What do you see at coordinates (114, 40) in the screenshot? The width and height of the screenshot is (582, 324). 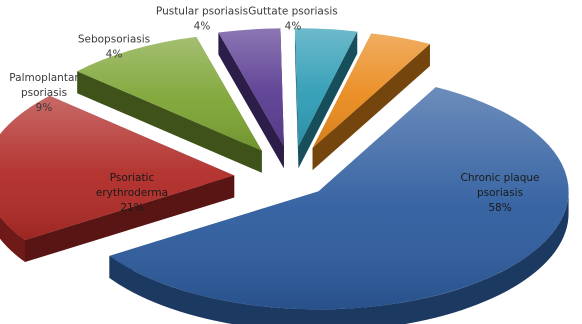 I see `data-label-name: Sebopsoriasis` at bounding box center [114, 40].